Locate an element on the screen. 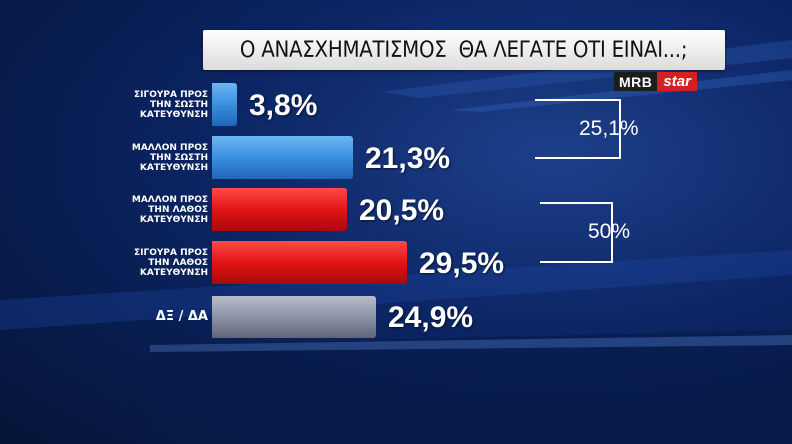 The image size is (792, 444). category-label: ΣΙΓΟΥΡΑ ΠΡΟΣ ΤΗΝ ΣΩΣΤΗ ΚΑΤΕΥΘΥΝΣΗ is located at coordinates (170, 104).